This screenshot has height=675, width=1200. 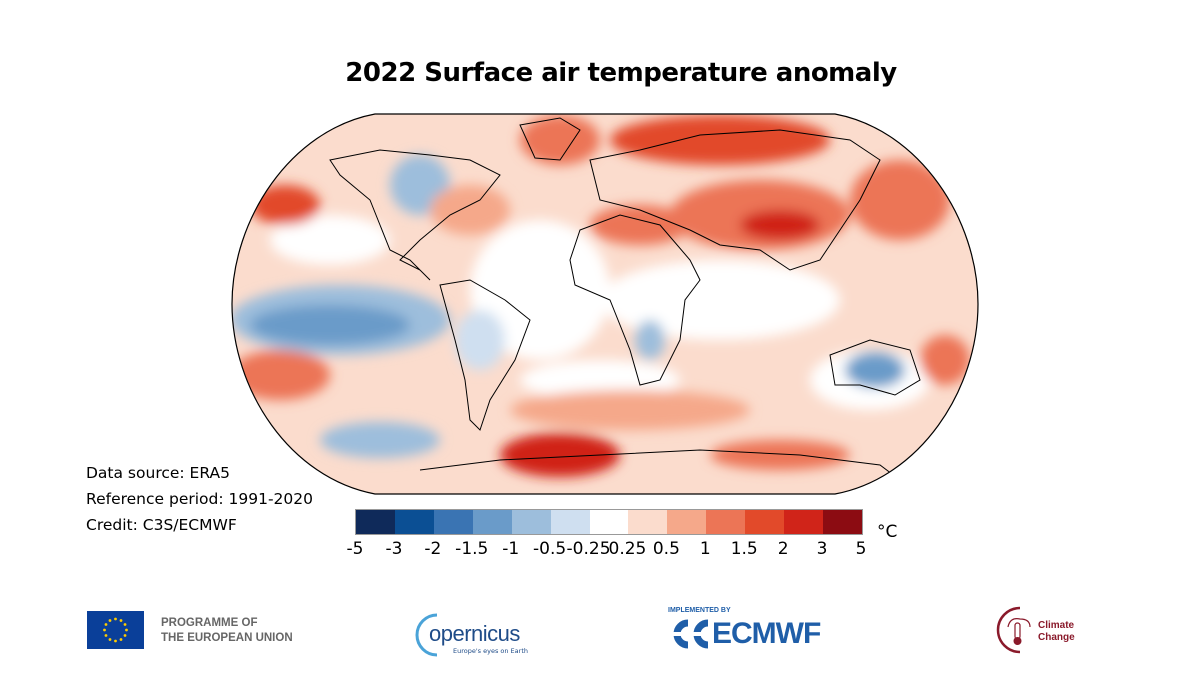 What do you see at coordinates (511, 549) in the screenshot?
I see `colorbar-tick-label: -1` at bounding box center [511, 549].